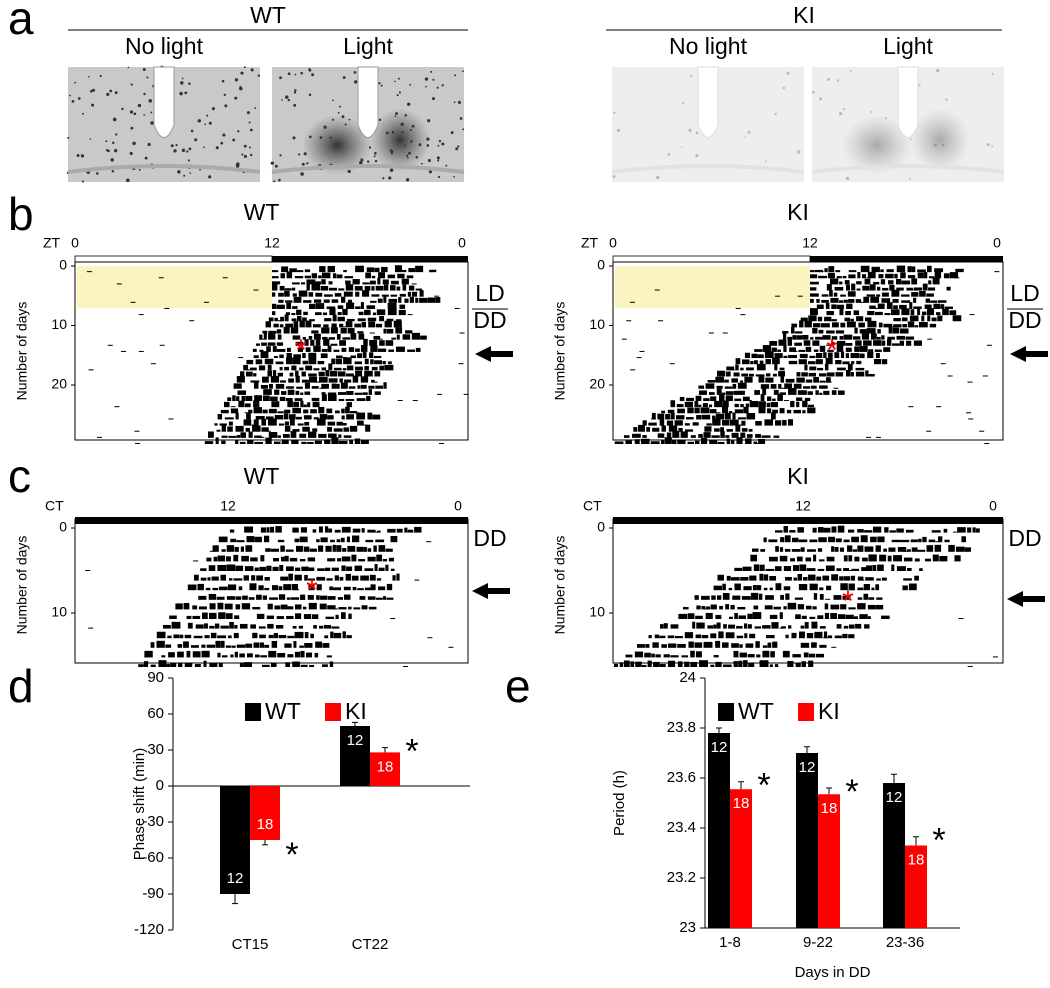  Describe the element at coordinates (687, 927) in the screenshot. I see `y-tick-label: 23` at that location.